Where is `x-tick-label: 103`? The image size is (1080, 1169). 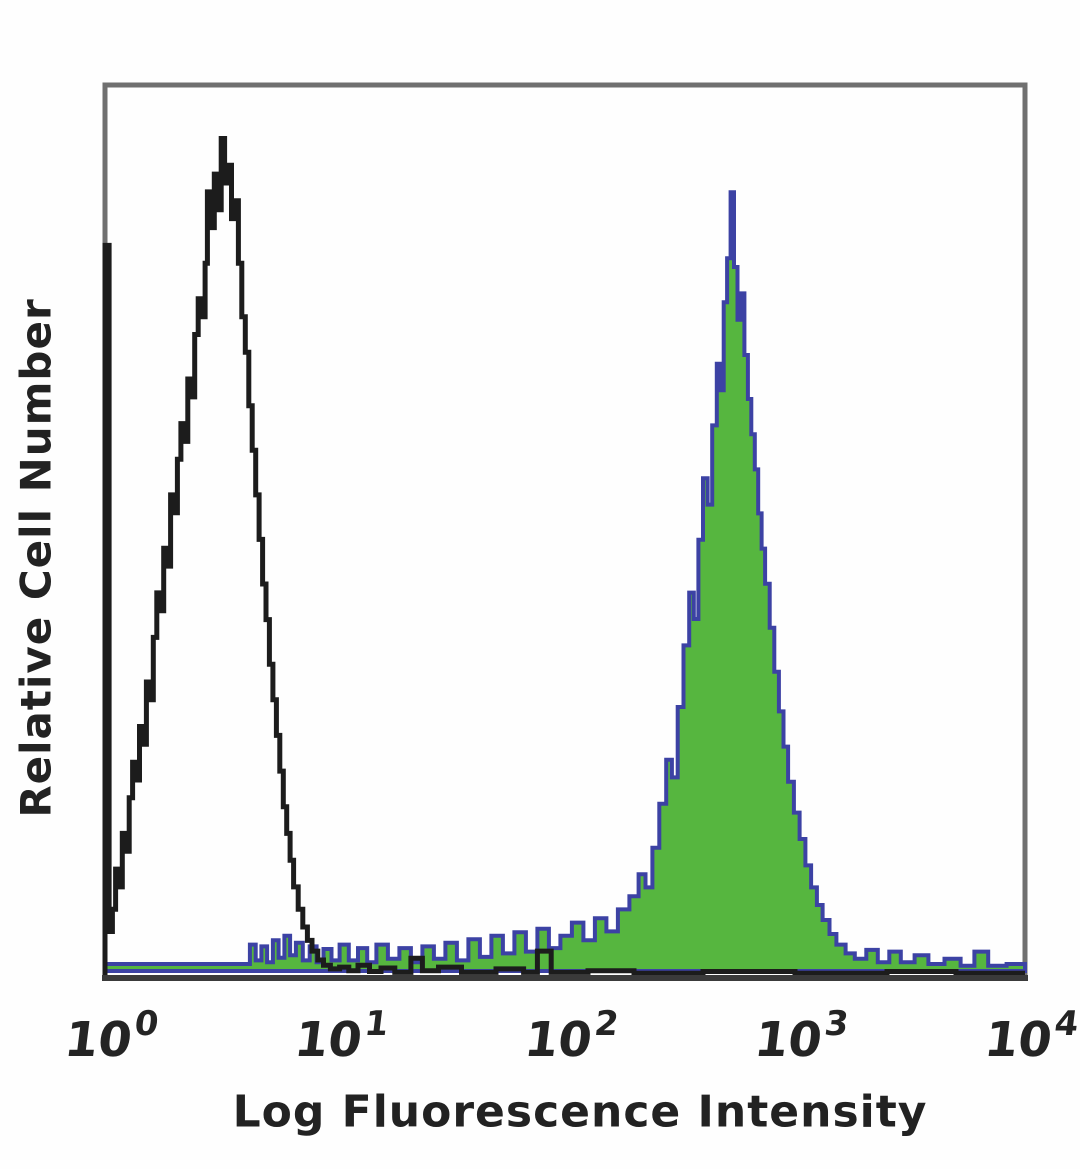
x-tick-label: 103 is located at coordinates (801, 1036).